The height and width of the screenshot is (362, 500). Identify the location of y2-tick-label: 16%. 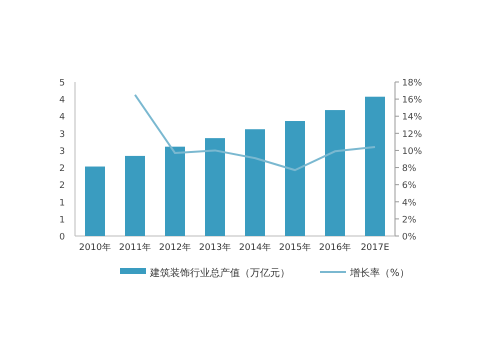
(412, 101).